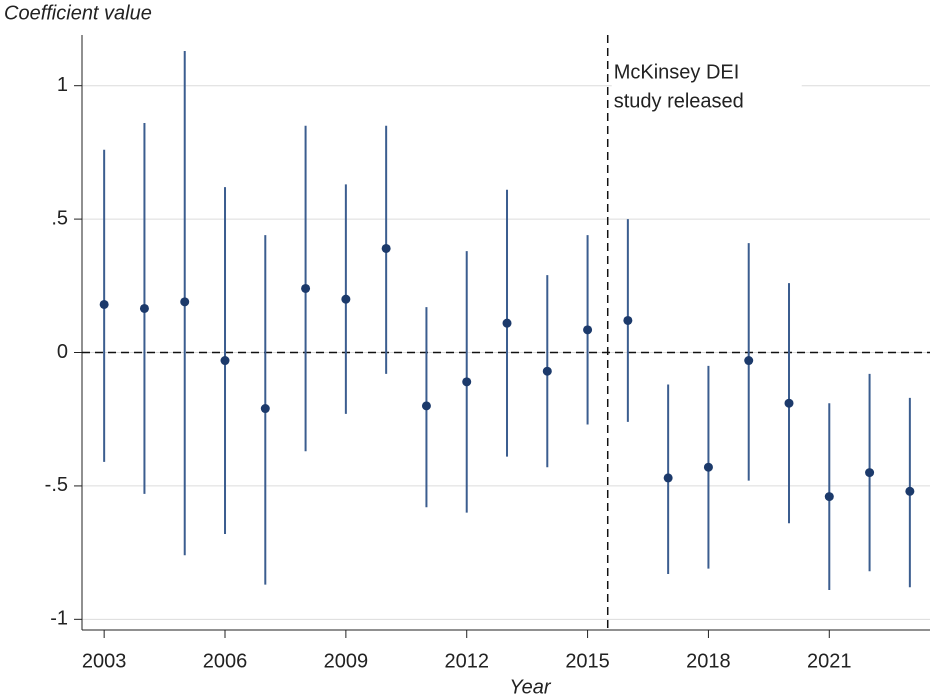 This screenshot has height=700, width=935. I want to click on annotation: McKinsey DEI, so click(677, 72).